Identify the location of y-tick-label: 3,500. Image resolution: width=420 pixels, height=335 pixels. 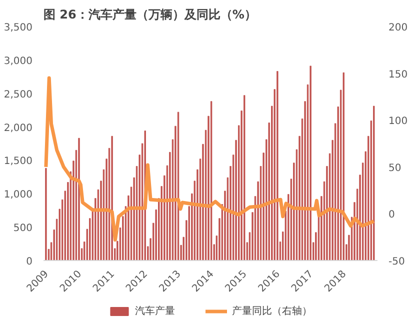
(18, 28).